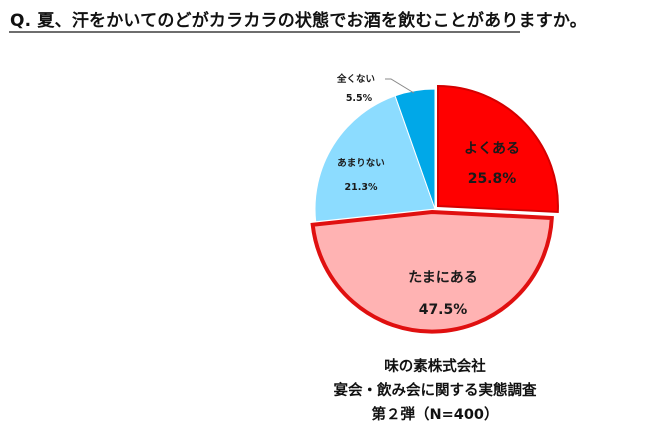 This screenshot has width=645, height=439. I want to click on source-company: 味の素株式会社, so click(435, 367).